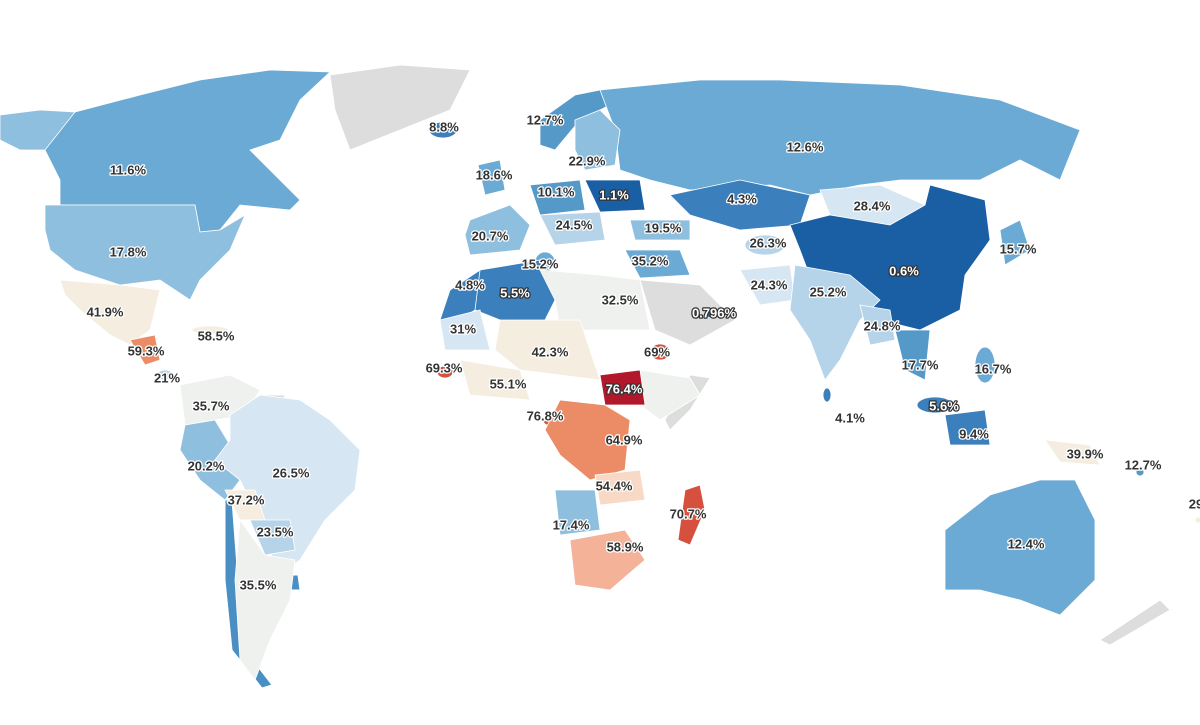  I want to click on country-label: 39.9%, so click(1085, 453).